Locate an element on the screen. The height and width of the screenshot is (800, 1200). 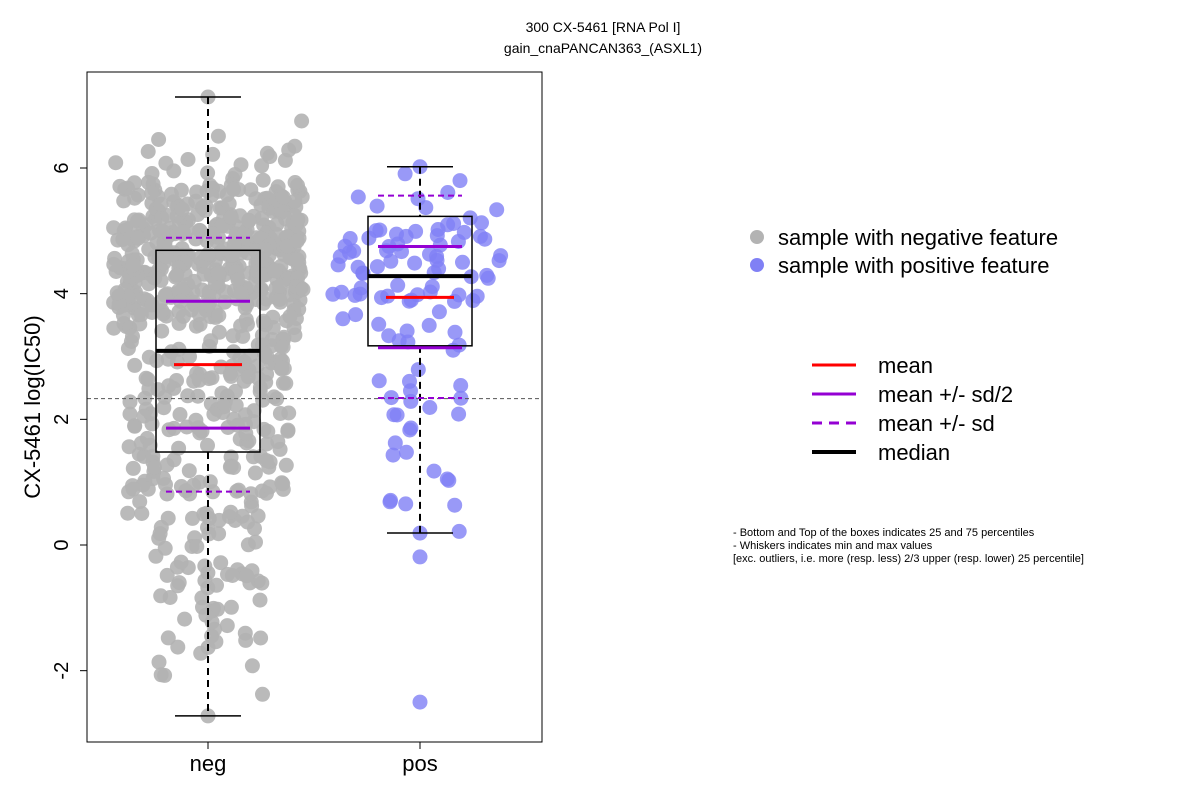
x-tick-label-pos: pos is located at coordinates (419, 763).